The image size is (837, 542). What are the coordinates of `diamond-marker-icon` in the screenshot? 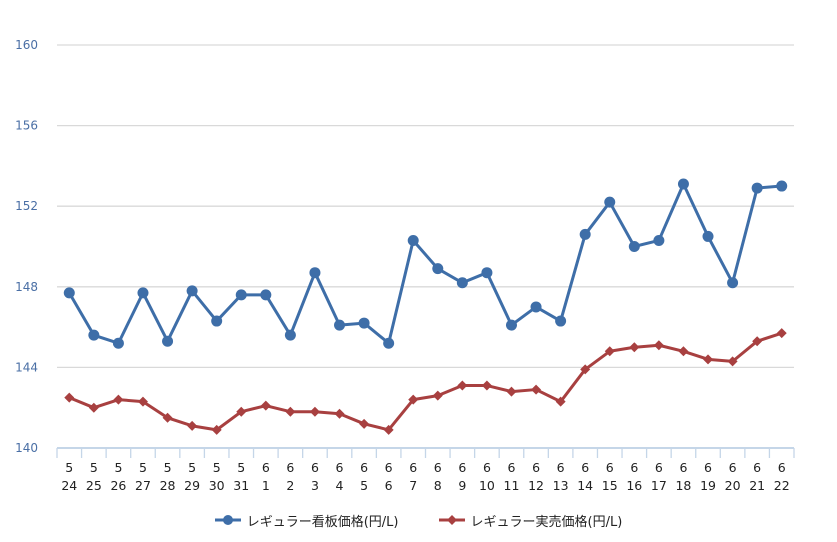 It's located at (451, 520).